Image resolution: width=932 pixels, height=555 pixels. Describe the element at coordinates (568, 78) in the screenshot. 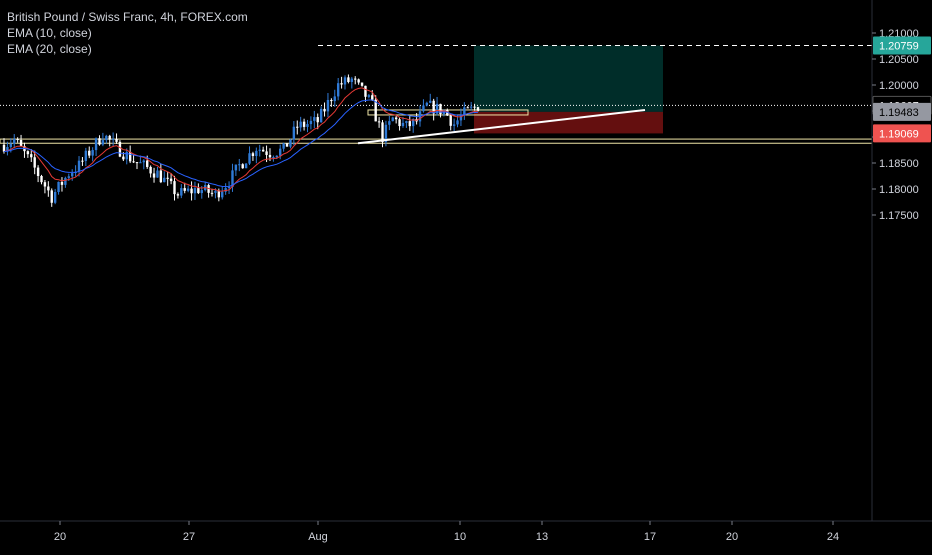

I see `target-zone` at that location.